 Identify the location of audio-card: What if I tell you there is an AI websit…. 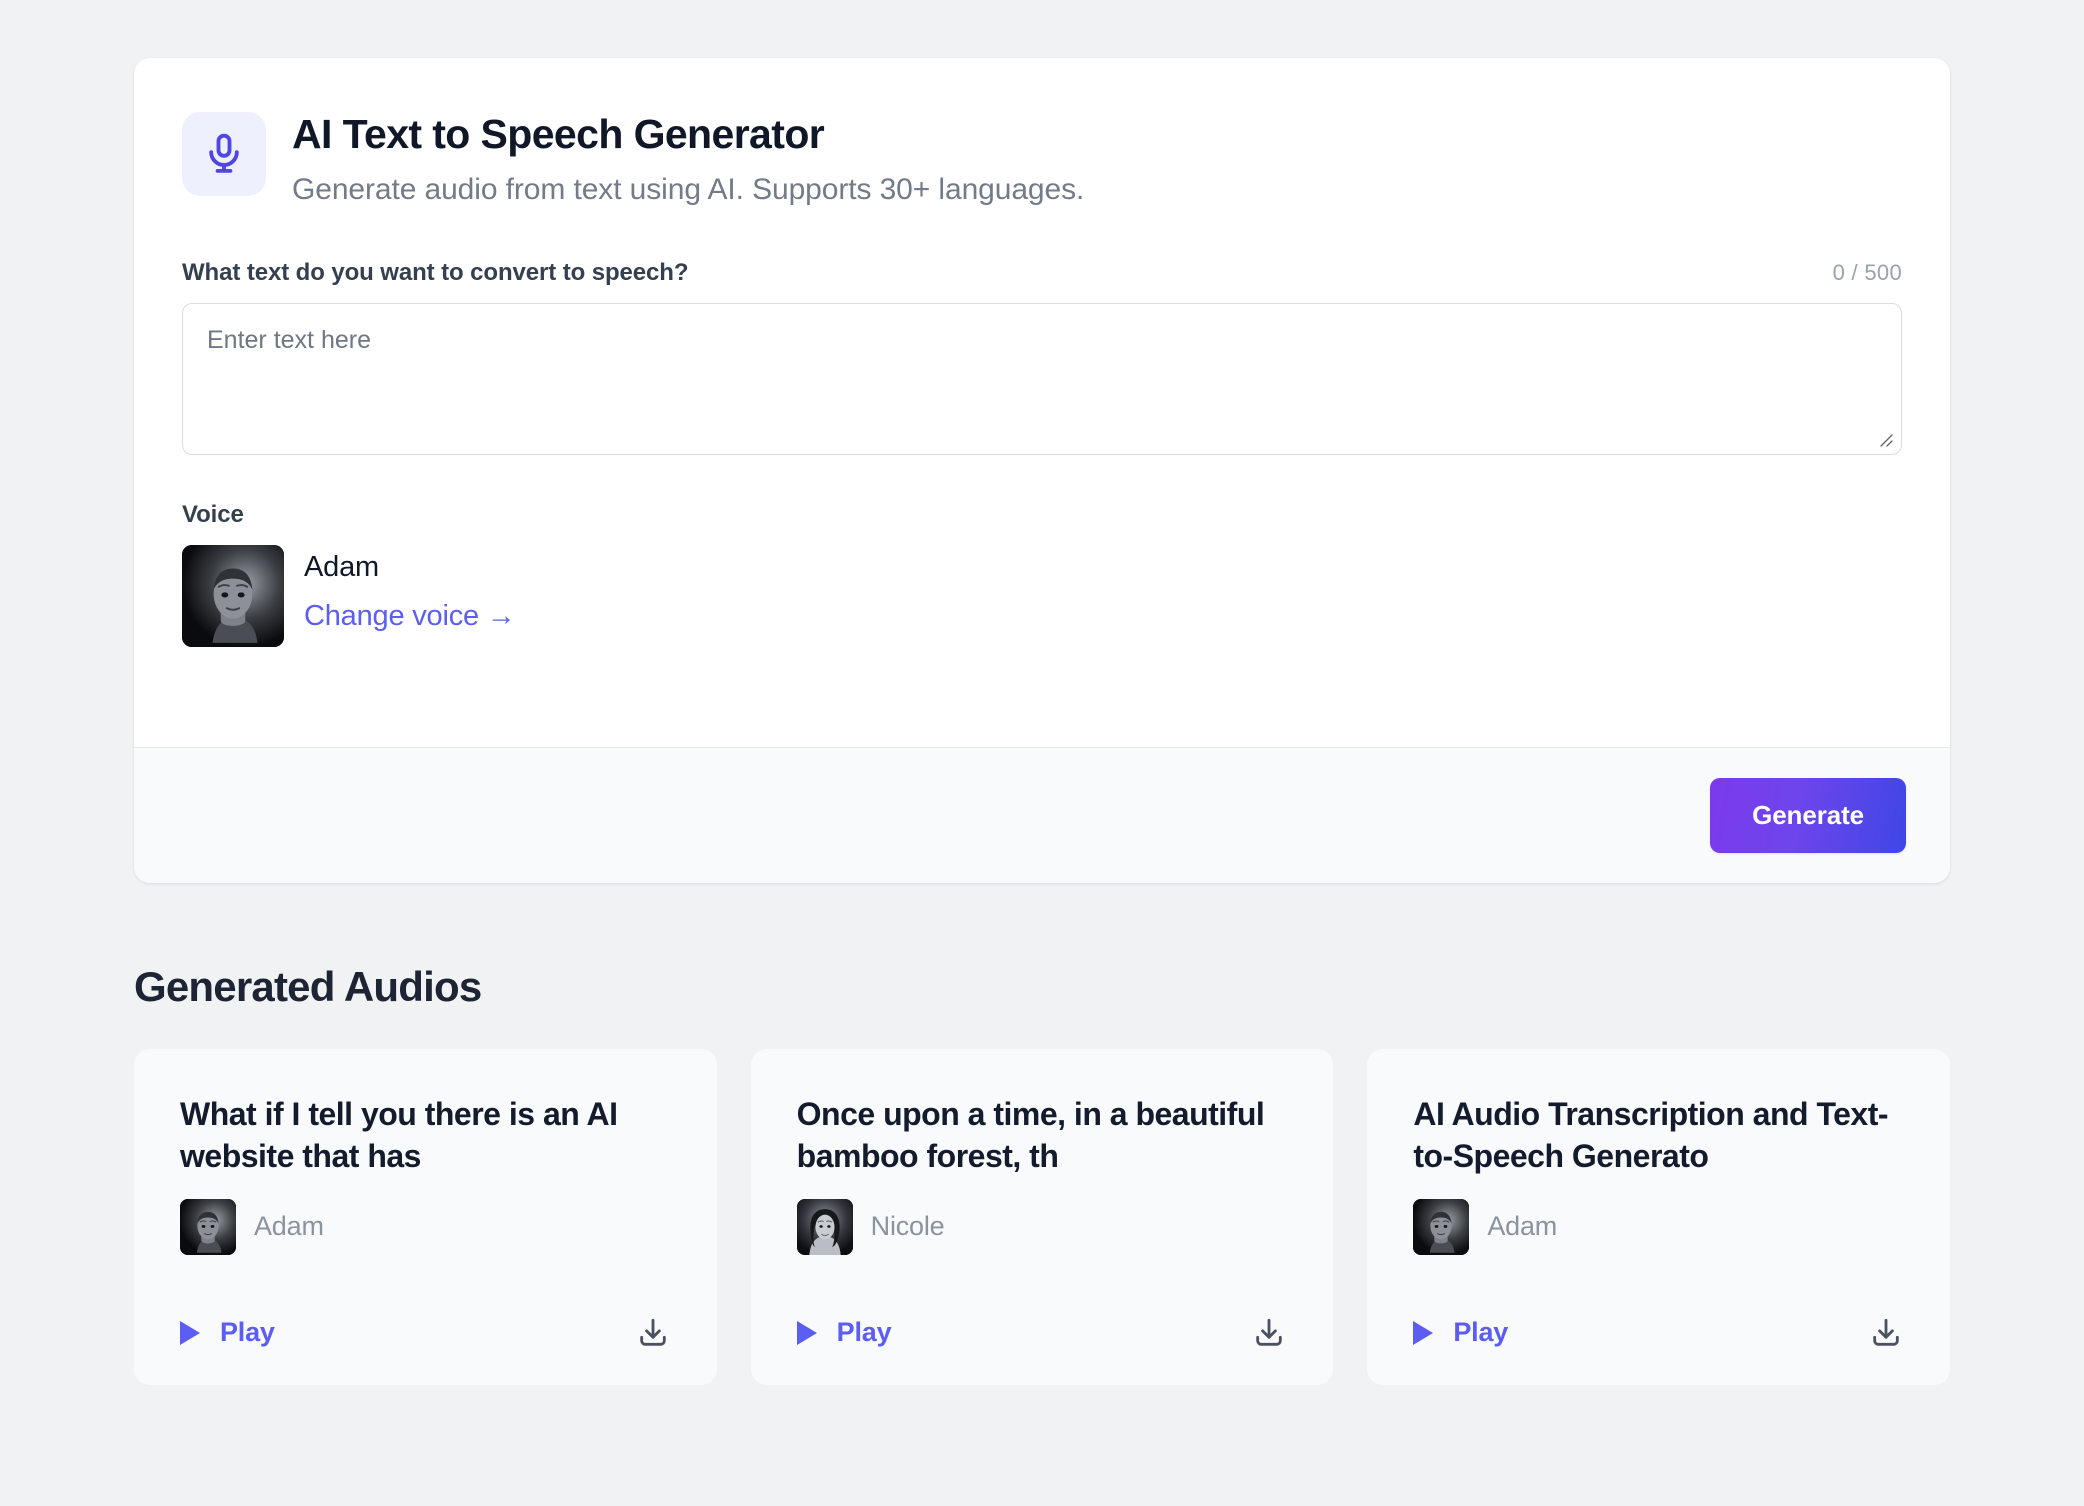
(425, 1216).